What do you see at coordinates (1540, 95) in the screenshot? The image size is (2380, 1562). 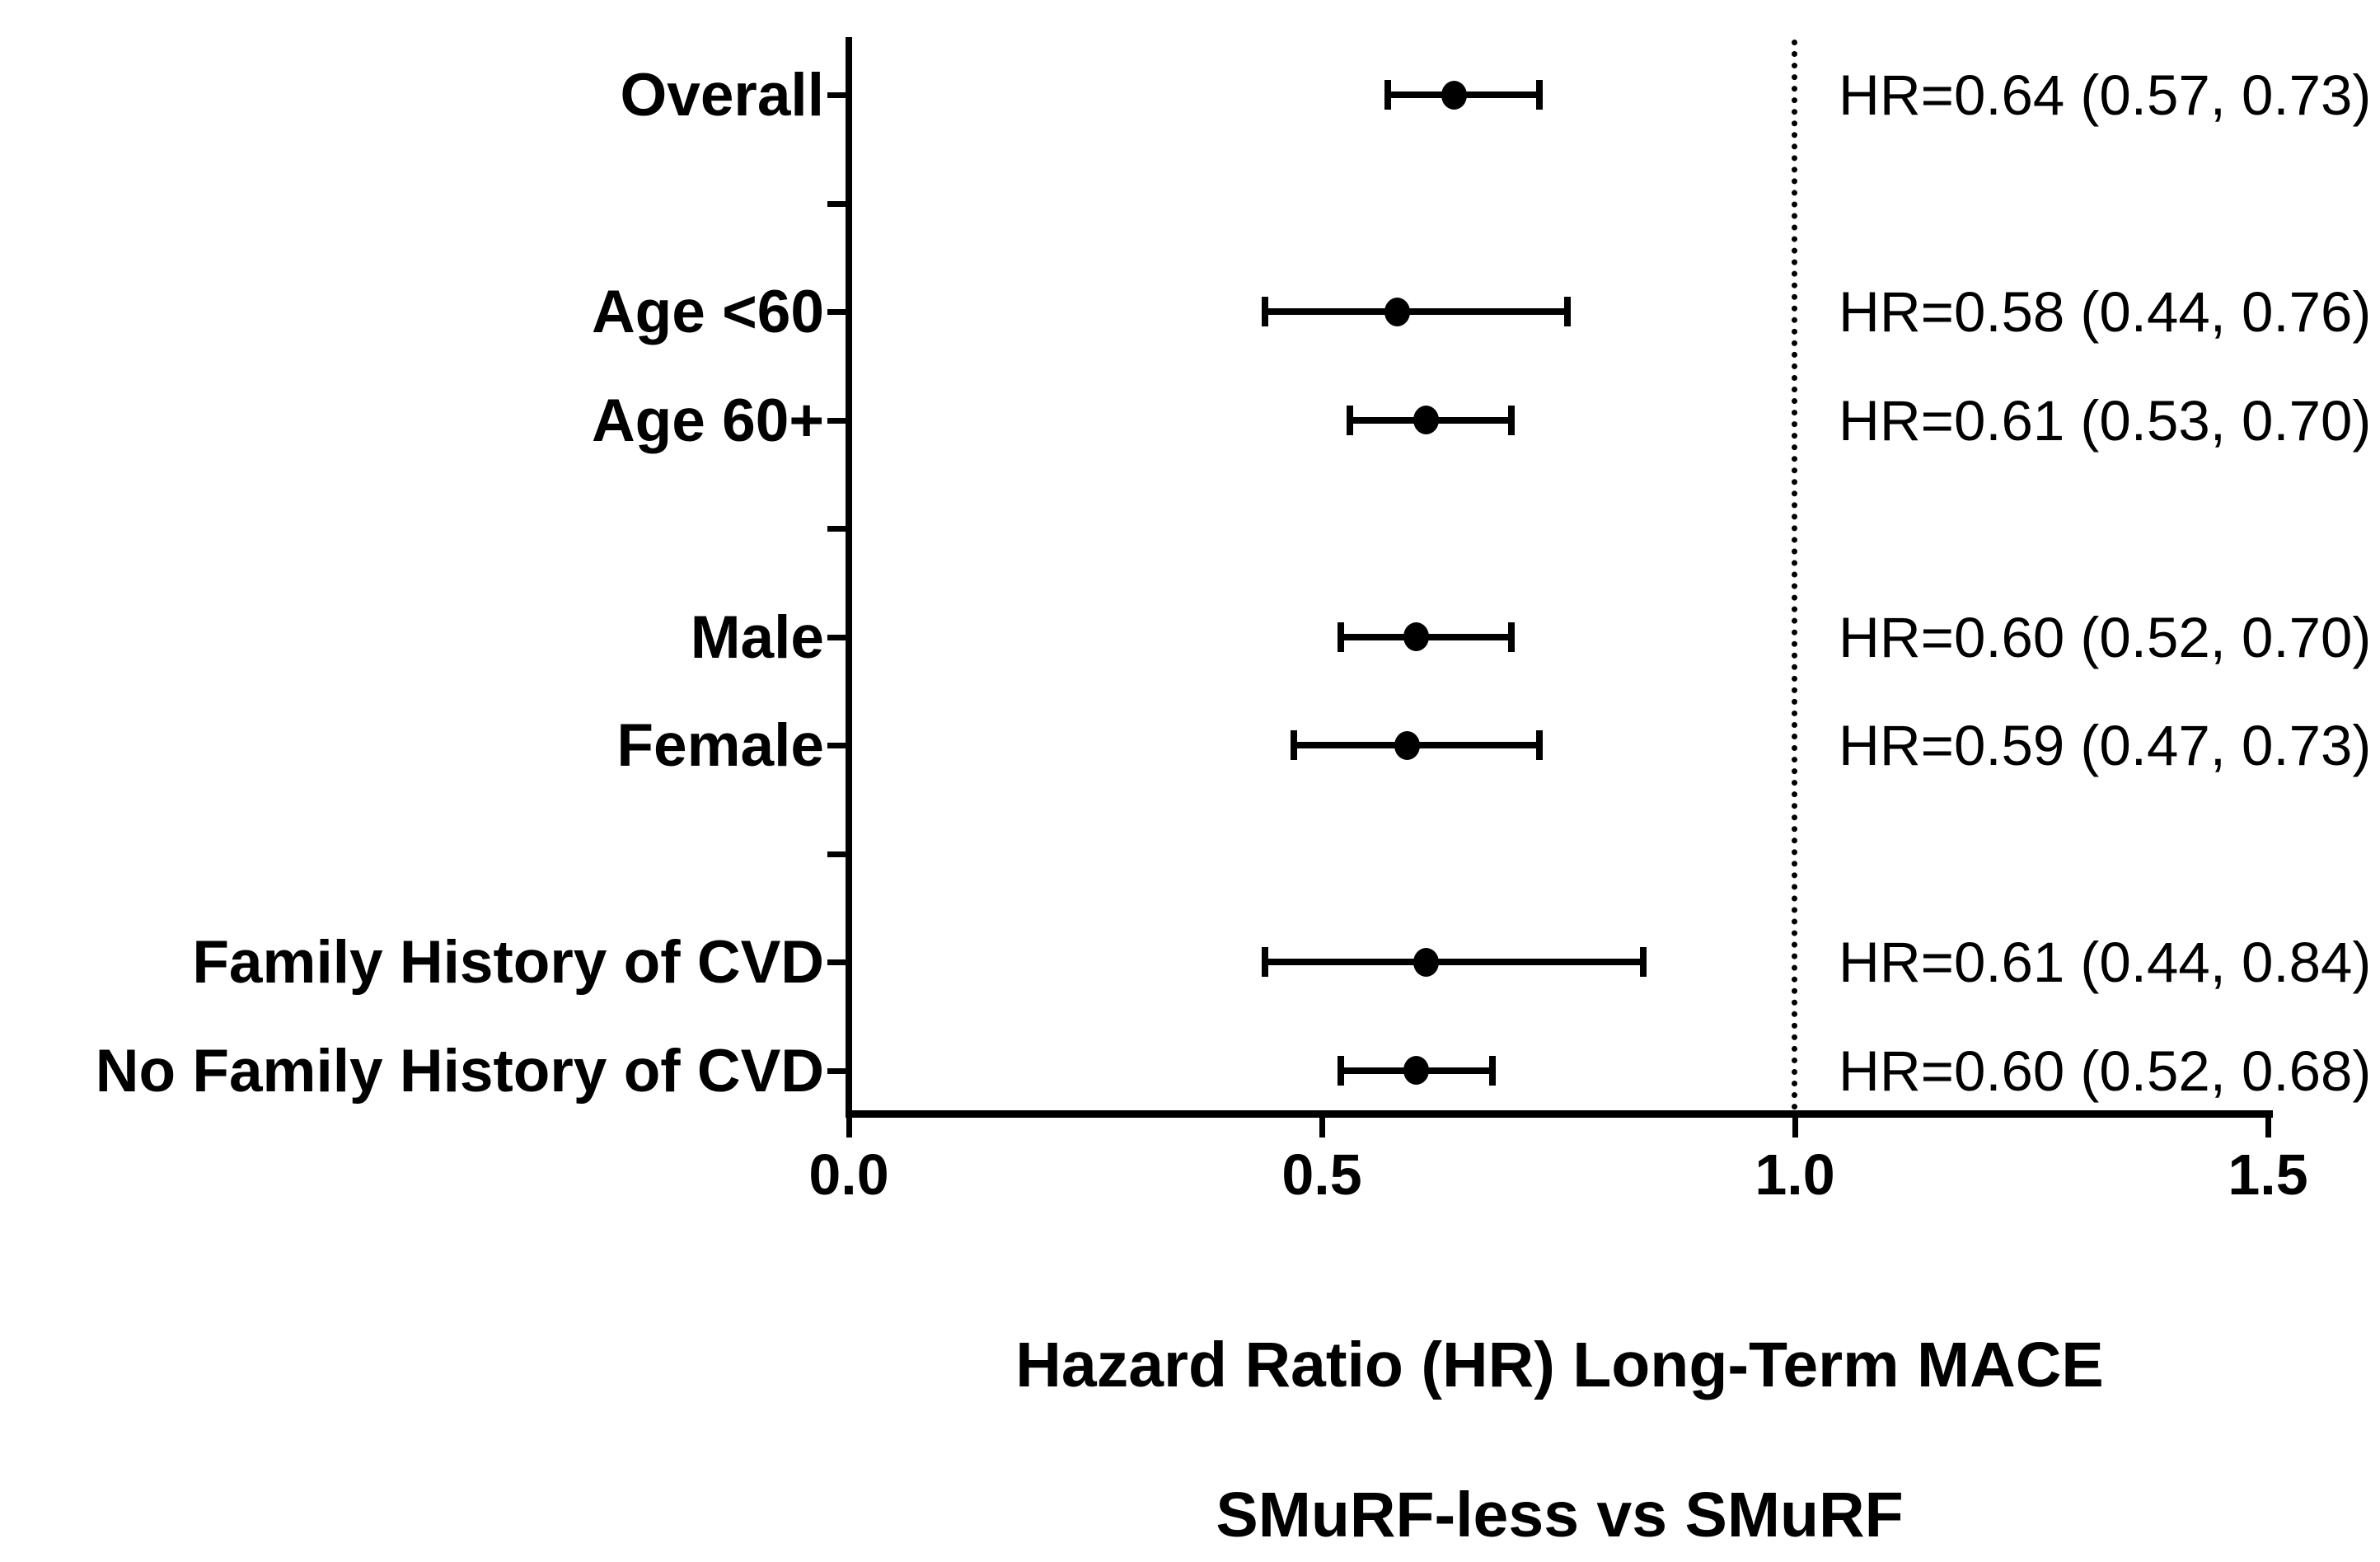 I see `ci-cap-high-overall` at bounding box center [1540, 95].